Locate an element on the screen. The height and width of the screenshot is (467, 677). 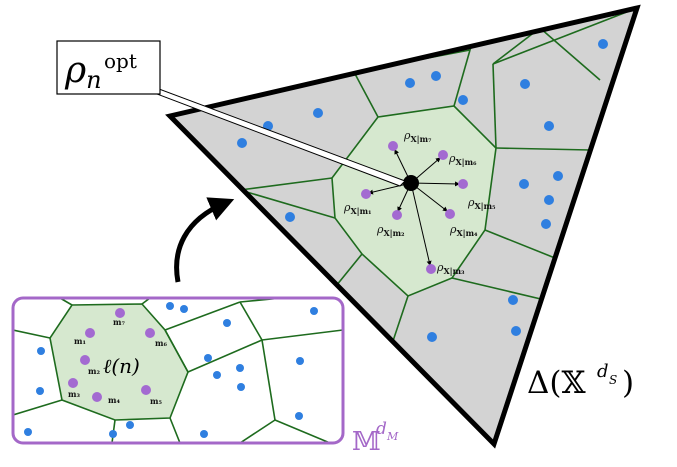
rho-point-m3 is located at coordinates (431, 269).